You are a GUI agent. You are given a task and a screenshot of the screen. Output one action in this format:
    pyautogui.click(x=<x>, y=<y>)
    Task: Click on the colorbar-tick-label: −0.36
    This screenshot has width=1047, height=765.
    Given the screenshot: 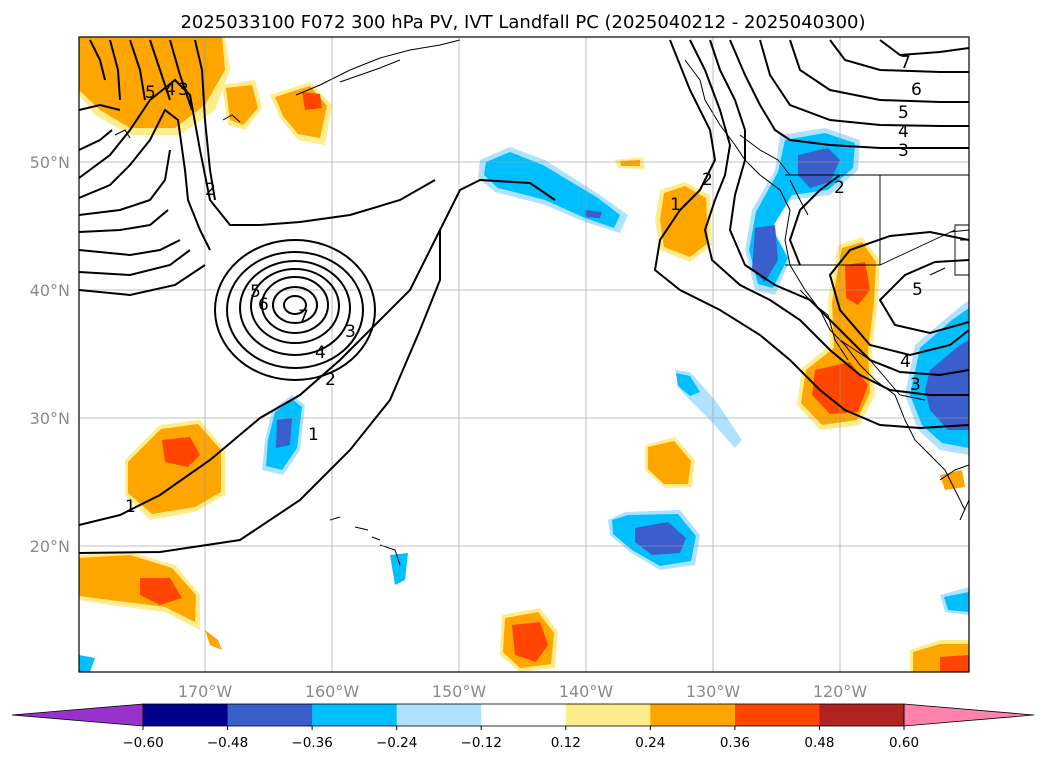 What is the action you would take?
    pyautogui.click(x=311, y=743)
    